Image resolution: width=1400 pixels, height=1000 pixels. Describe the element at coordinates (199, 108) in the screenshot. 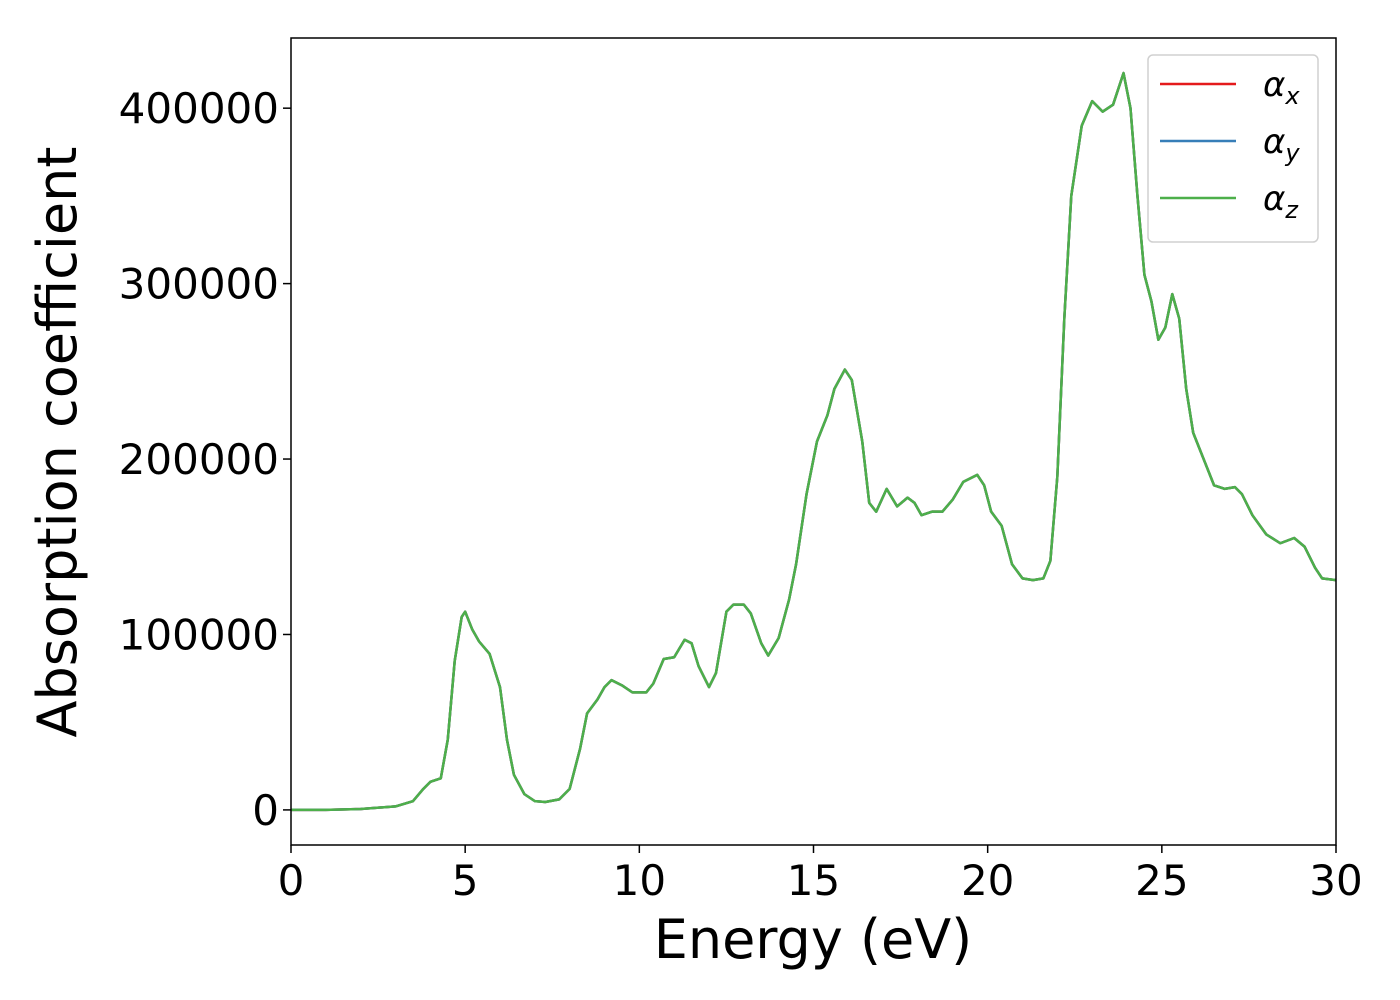

I see `y-tick-label: 400000` at that location.